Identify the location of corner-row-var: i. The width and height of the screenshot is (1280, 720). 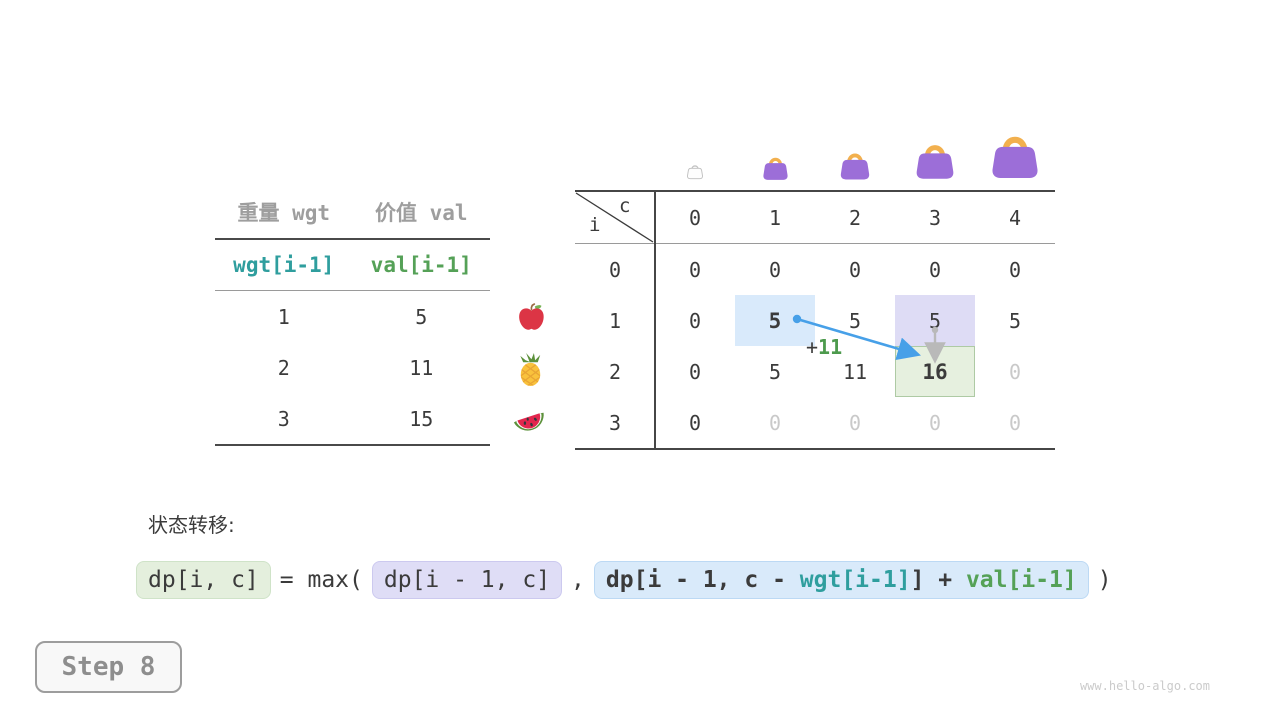
(595, 225).